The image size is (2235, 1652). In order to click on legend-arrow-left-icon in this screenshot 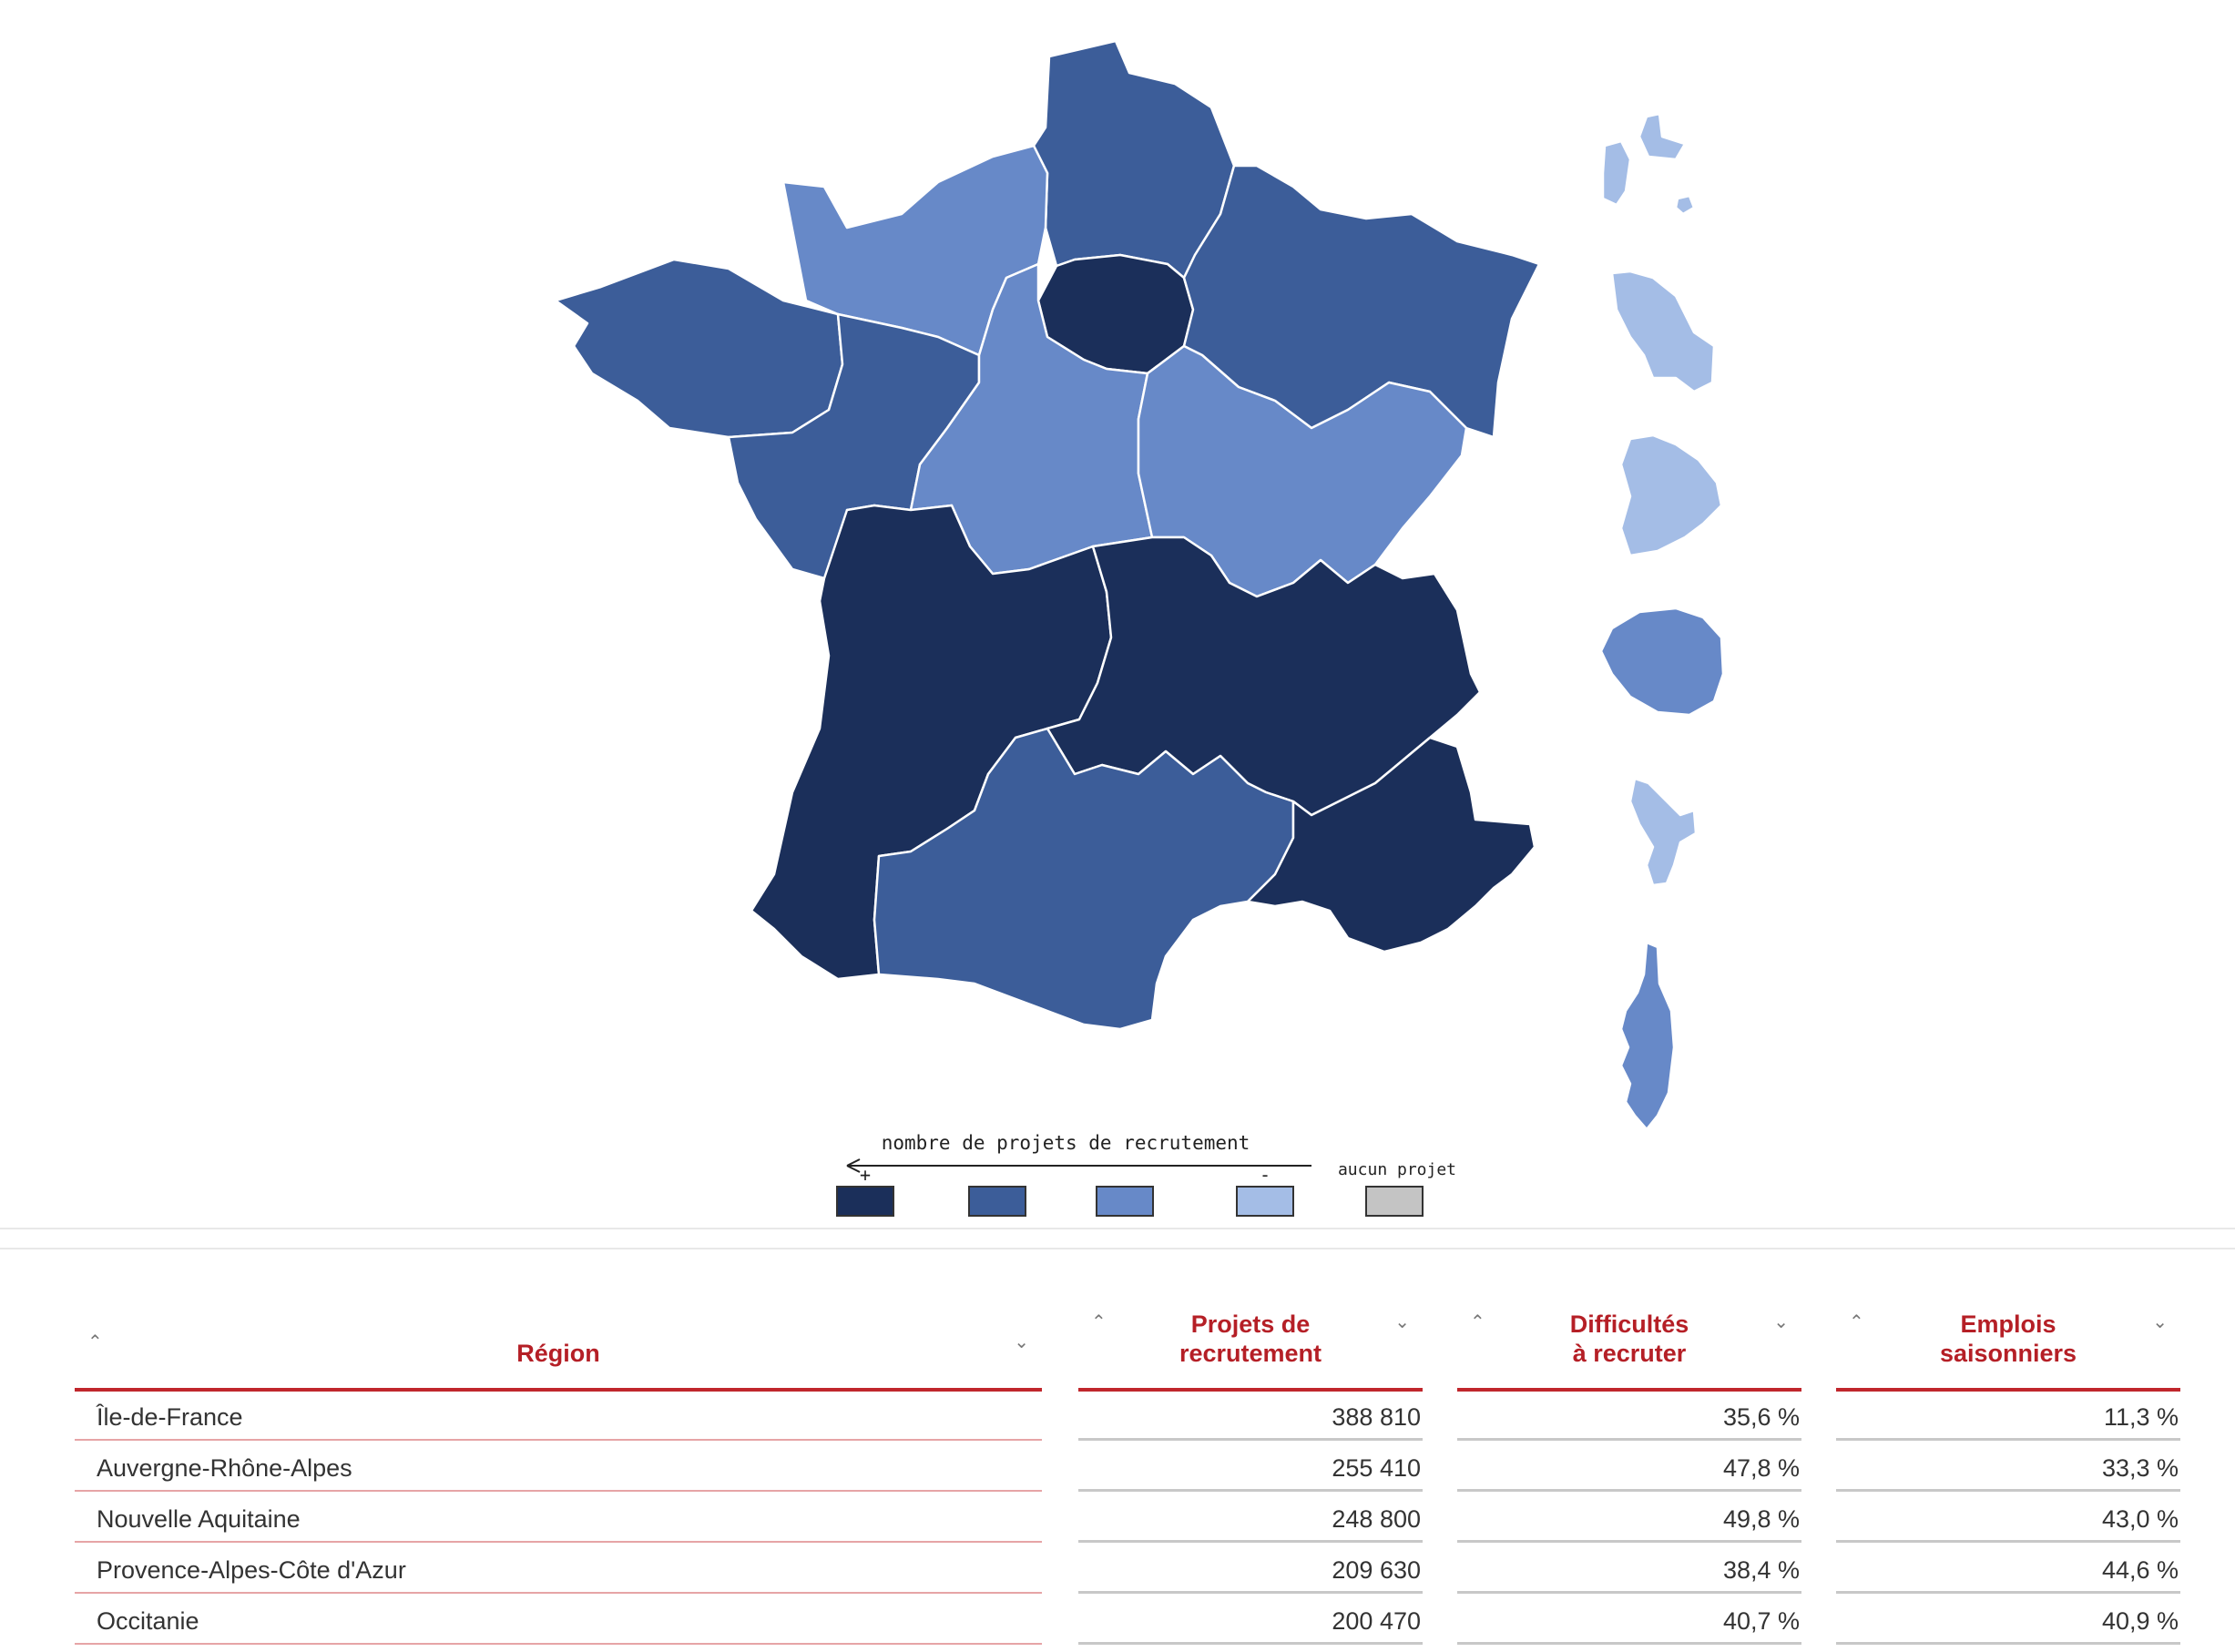, I will do `click(853, 1165)`.